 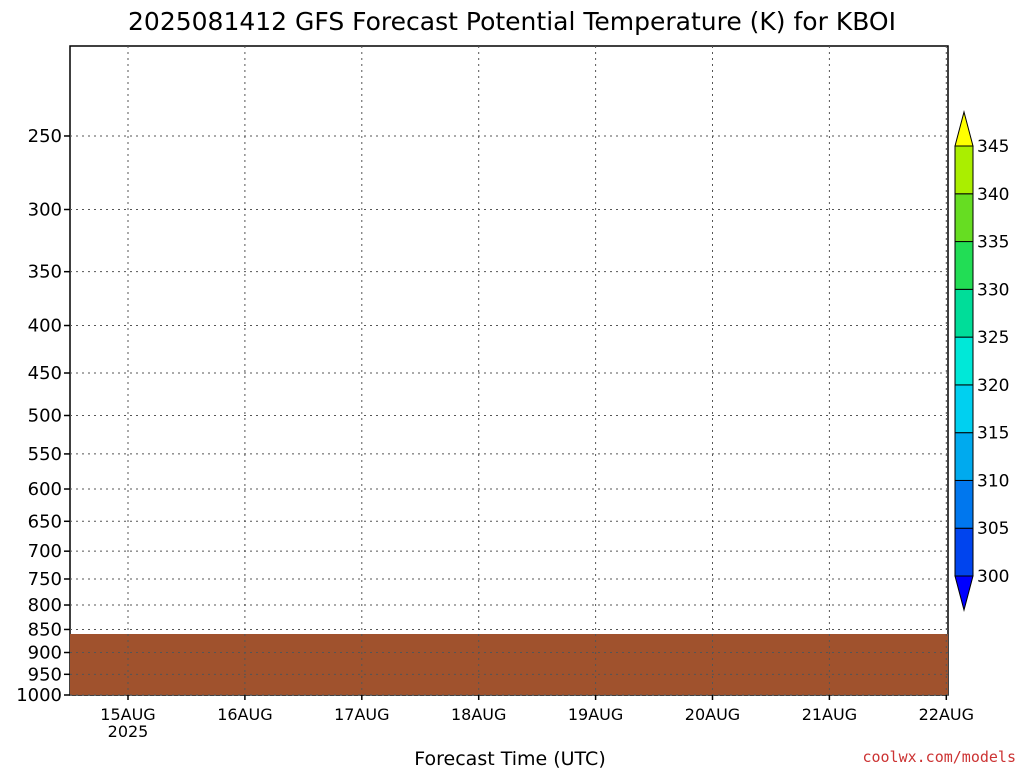 I want to click on y-tick-label: 750, so click(x=45, y=579).